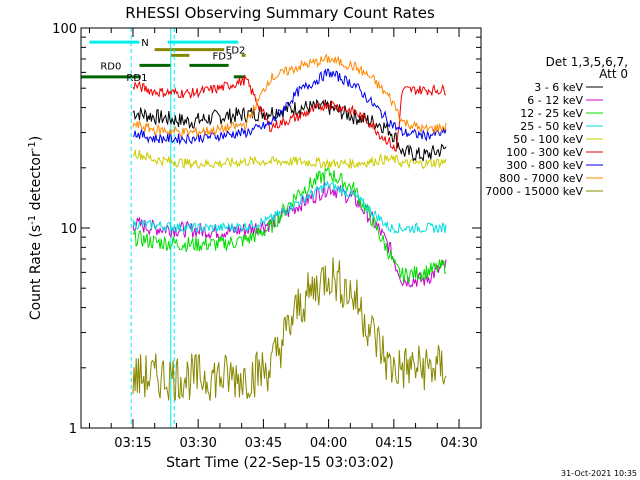 This screenshot has height=480, width=640. Describe the element at coordinates (280, 13) in the screenshot. I see `chart-title: RHESSI Observing Summary Count Rates` at that location.